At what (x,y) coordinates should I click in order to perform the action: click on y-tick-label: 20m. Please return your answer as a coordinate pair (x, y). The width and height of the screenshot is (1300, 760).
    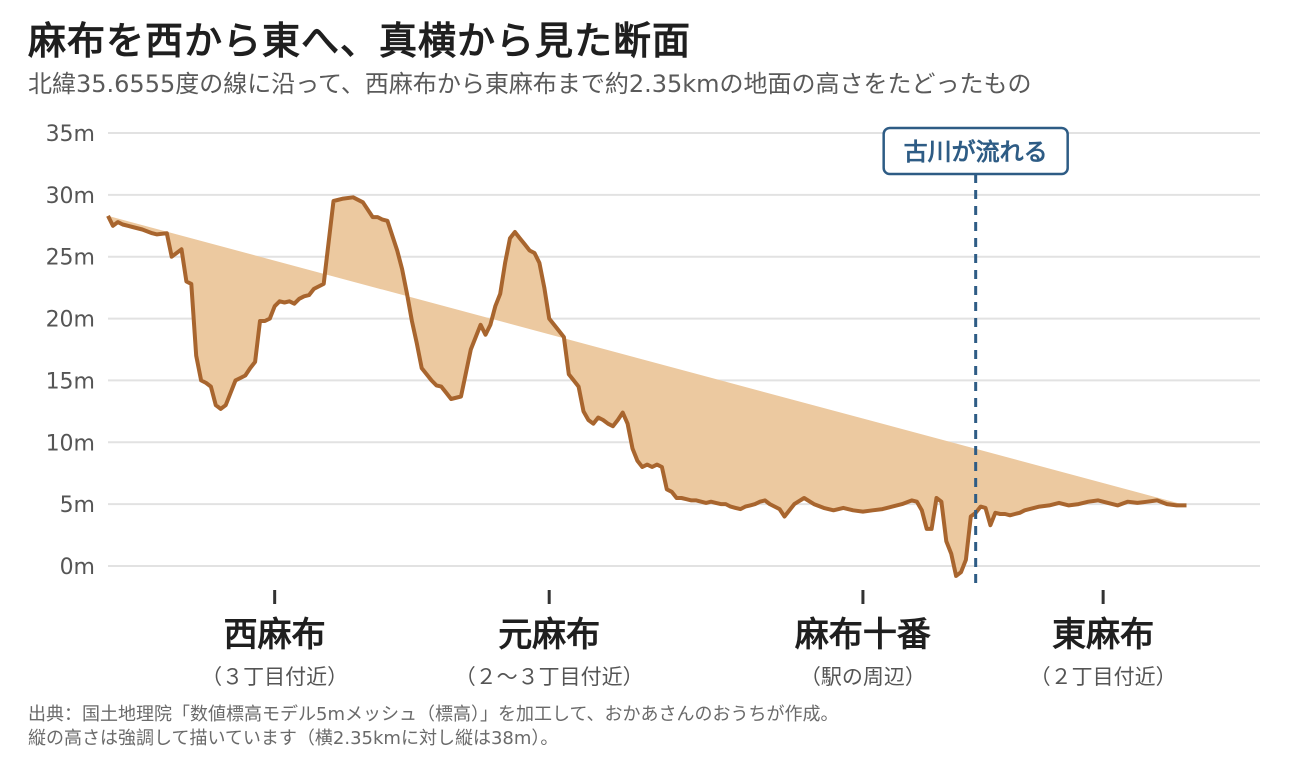
    Looking at the image, I should click on (70, 320).